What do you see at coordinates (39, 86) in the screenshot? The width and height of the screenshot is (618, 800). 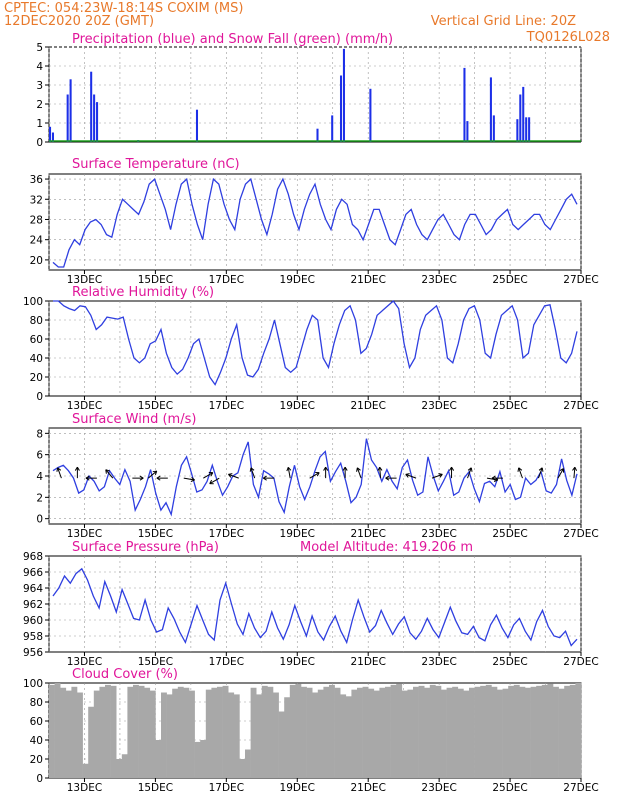 I see `y-tick-label: 3` at bounding box center [39, 86].